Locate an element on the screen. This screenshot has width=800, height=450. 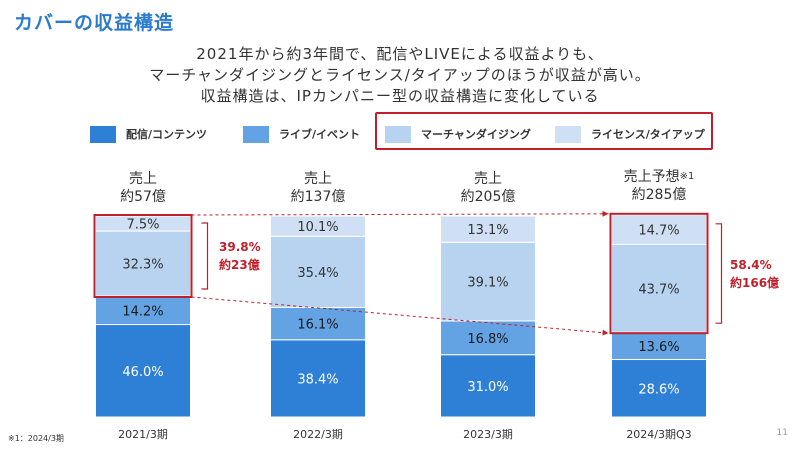
data-label-license: 14.7% is located at coordinates (658, 231).